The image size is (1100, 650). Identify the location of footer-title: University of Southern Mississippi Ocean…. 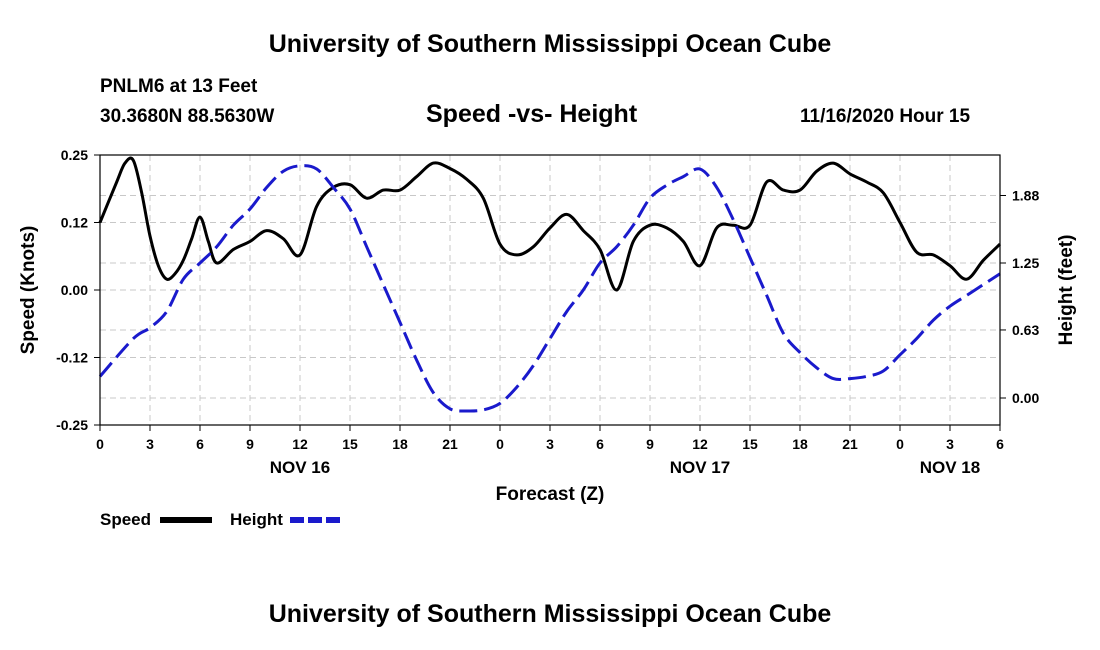
(550, 614).